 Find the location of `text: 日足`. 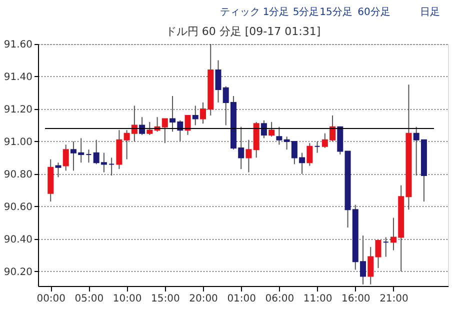

text: 日足 is located at coordinates (430, 12).